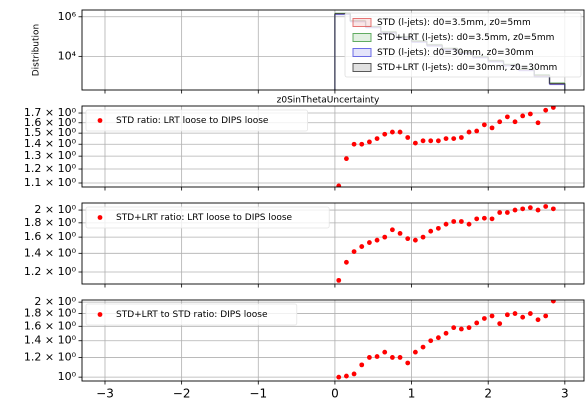  What do you see at coordinates (565, 394) in the screenshot?
I see `x-tick-label: 3` at bounding box center [565, 394].